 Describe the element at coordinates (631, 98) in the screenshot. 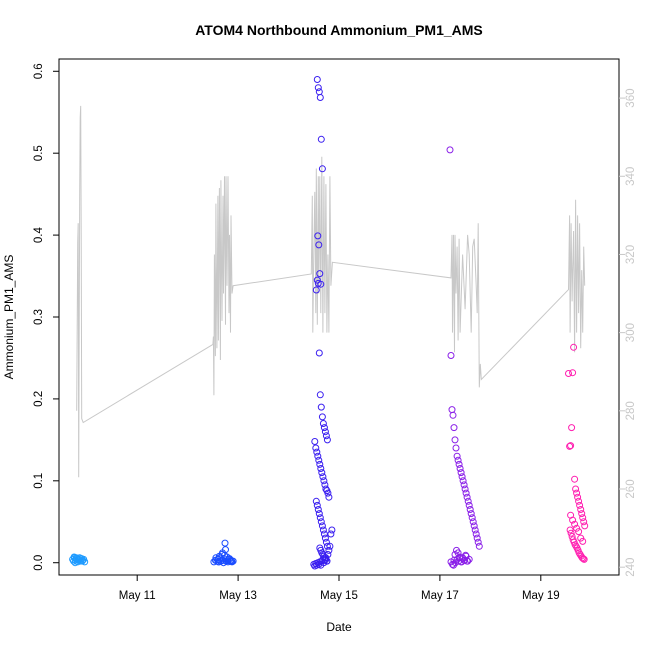

I see `y2-tick-label: 360` at that location.